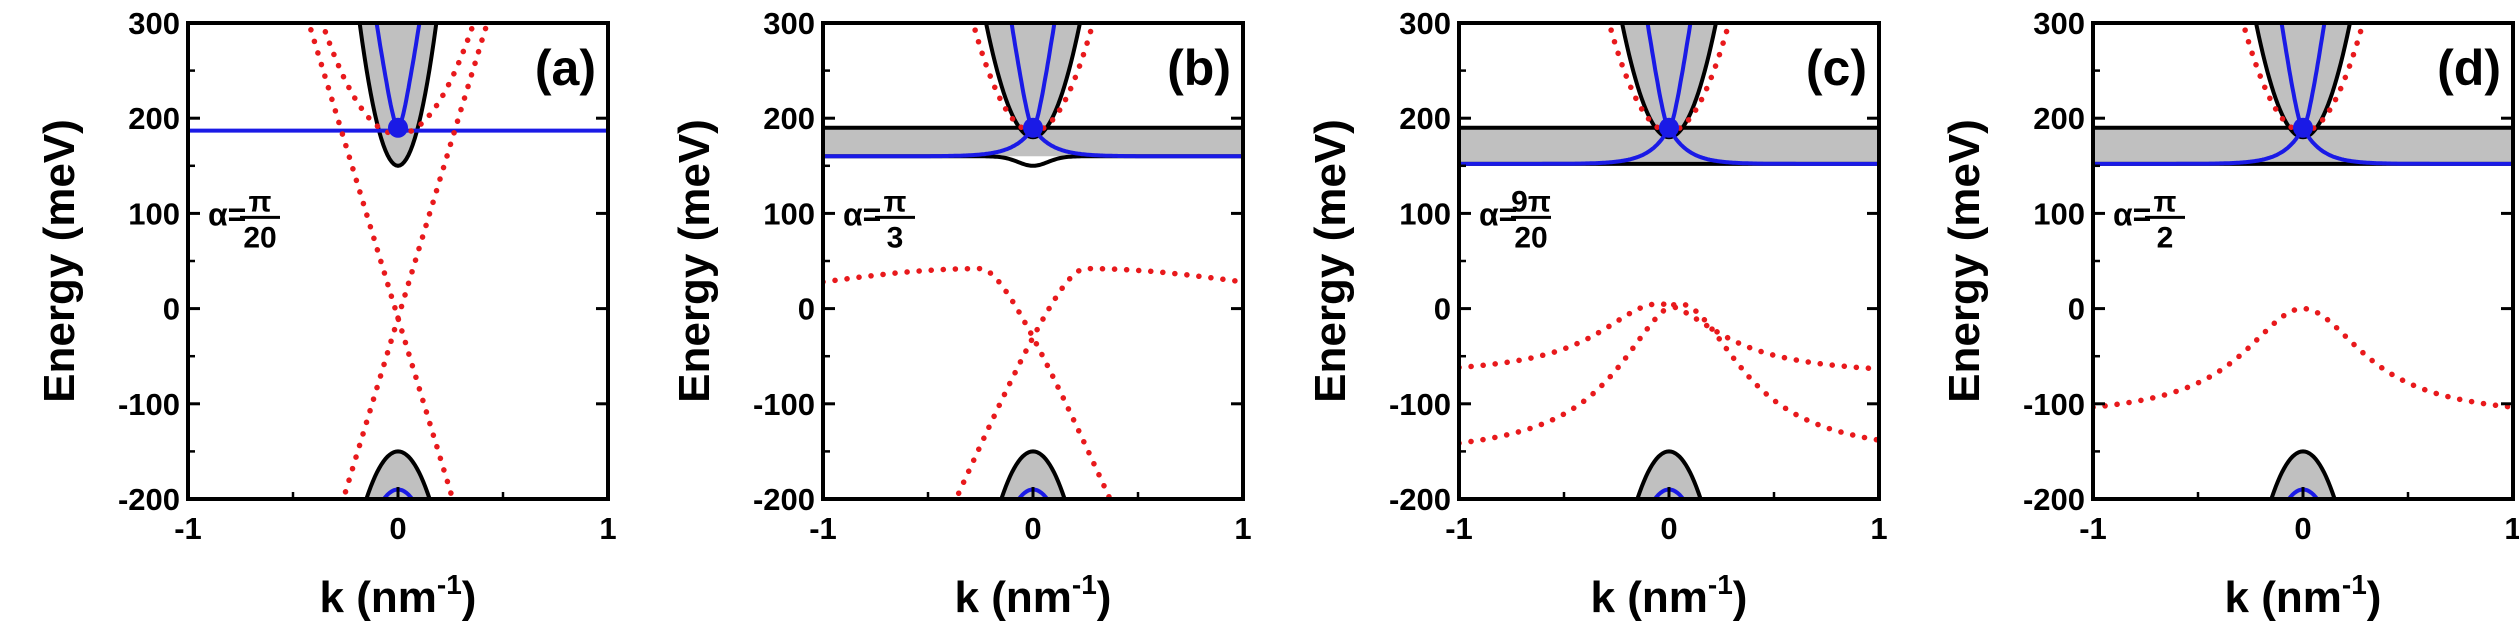 The width and height of the screenshot is (2519, 630). What do you see at coordinates (1836, 68) in the screenshot?
I see `panel-label: (c)` at bounding box center [1836, 68].